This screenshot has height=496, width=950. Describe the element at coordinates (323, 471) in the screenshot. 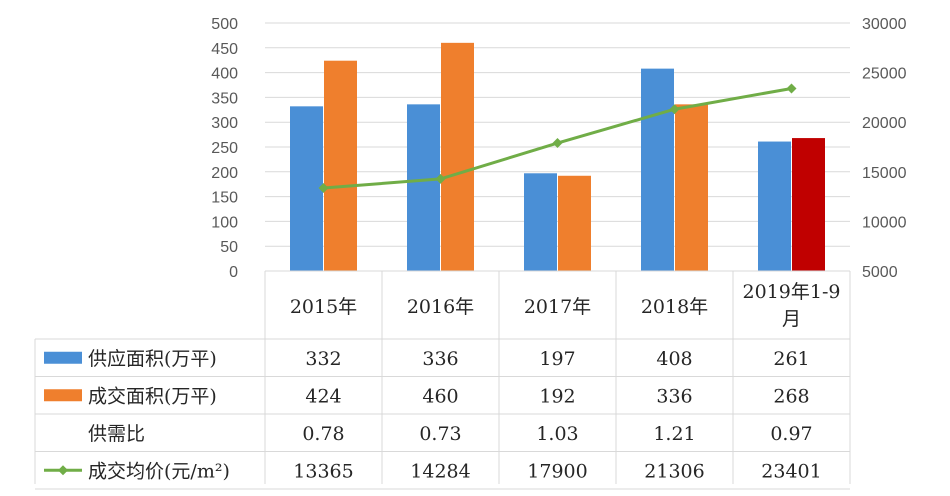

I see `table-cell: 13365` at that location.